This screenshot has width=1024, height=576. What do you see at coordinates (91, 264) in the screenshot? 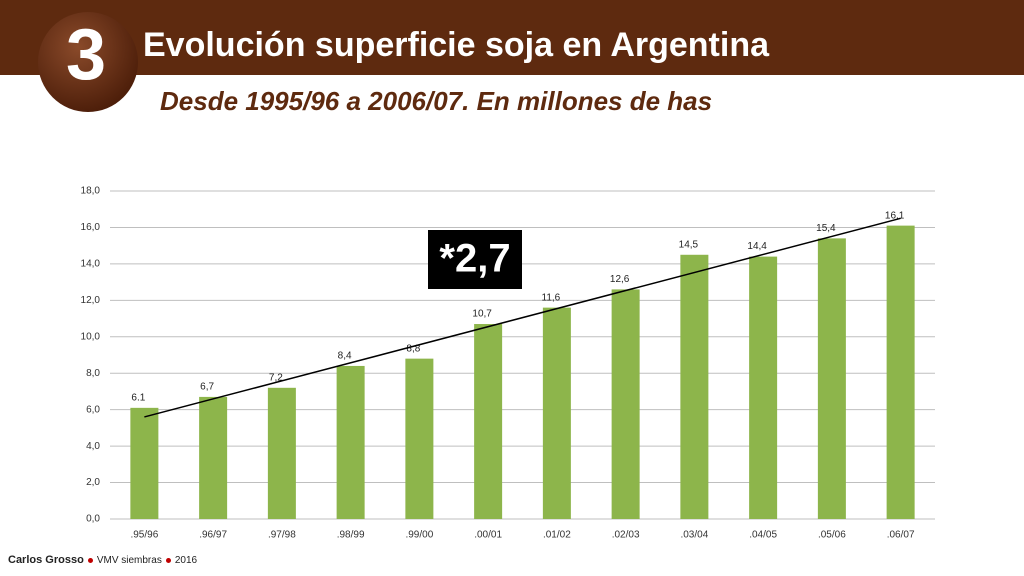
I see `y-tick-label: 14,0` at bounding box center [91, 264].